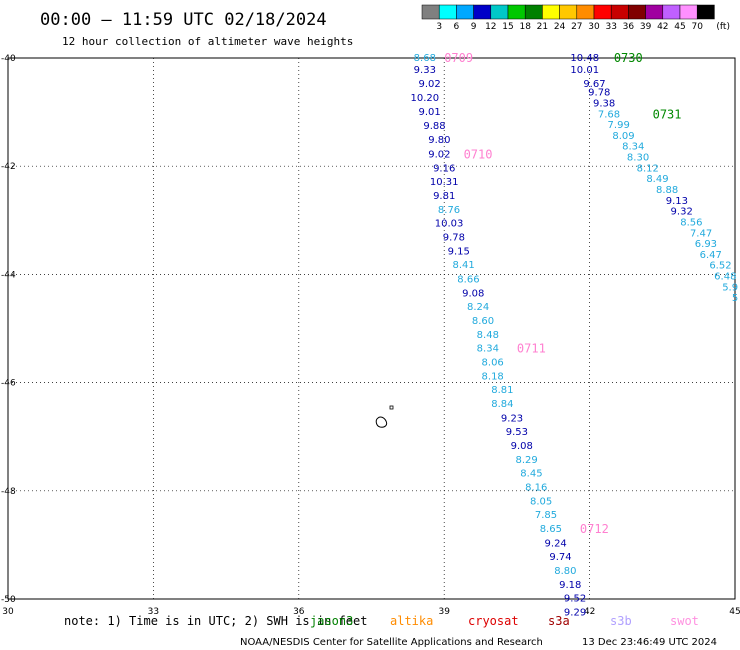  Describe the element at coordinates (723, 27) in the screenshot. I see `colorbar-unit: (ft)` at that location.